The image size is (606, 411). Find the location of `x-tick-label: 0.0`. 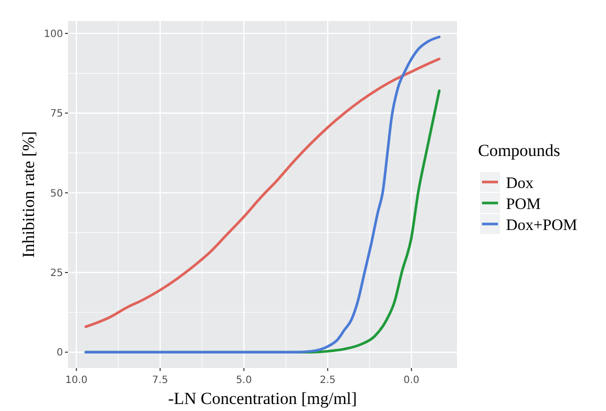

x-tick-label: 0.0 is located at coordinates (411, 380).